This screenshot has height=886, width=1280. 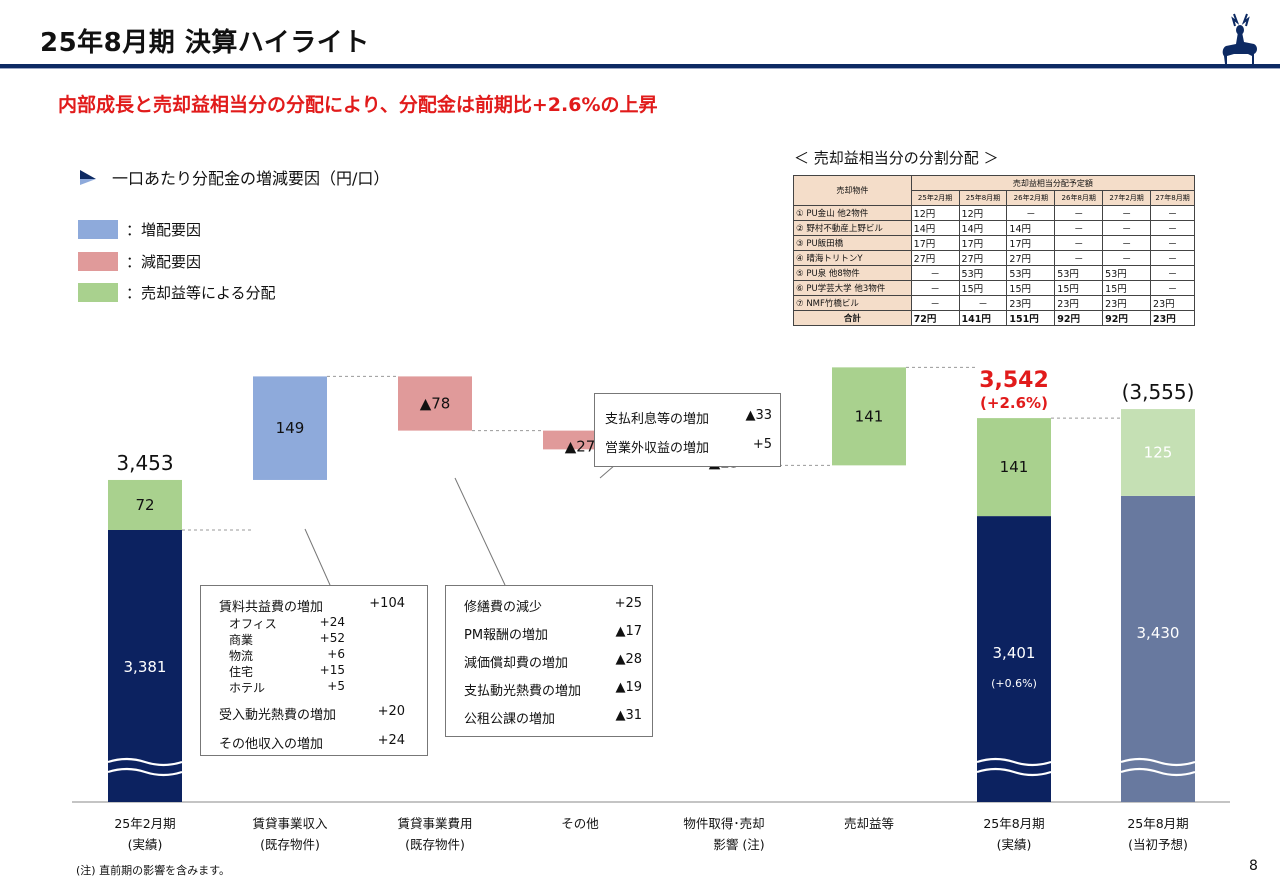 I want to click on x-tick-sublabel: (当初予想), so click(x=1158, y=844).